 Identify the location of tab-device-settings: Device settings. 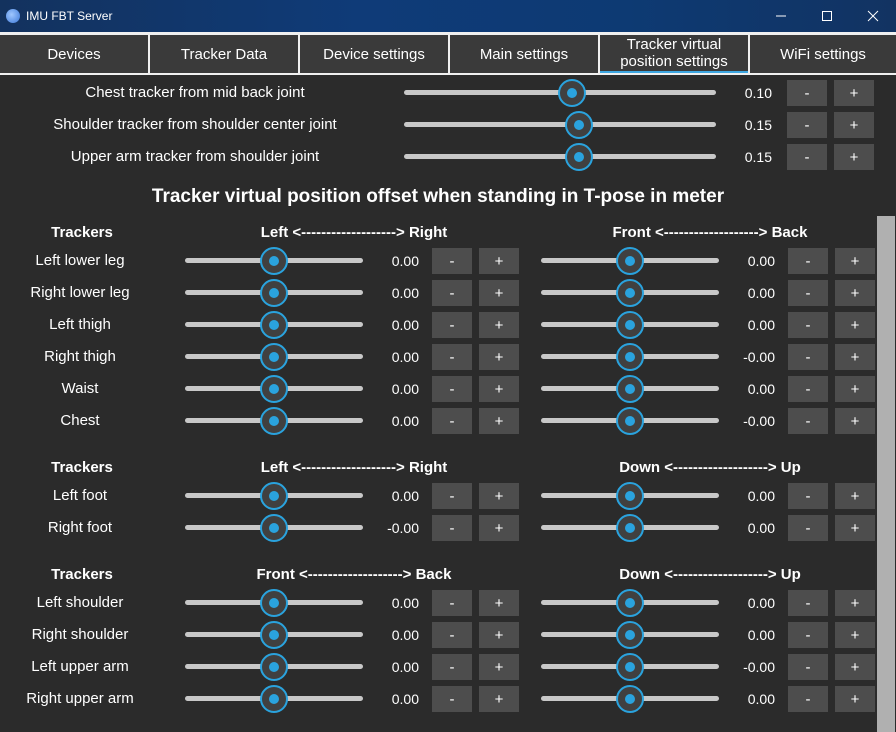
(374, 54).